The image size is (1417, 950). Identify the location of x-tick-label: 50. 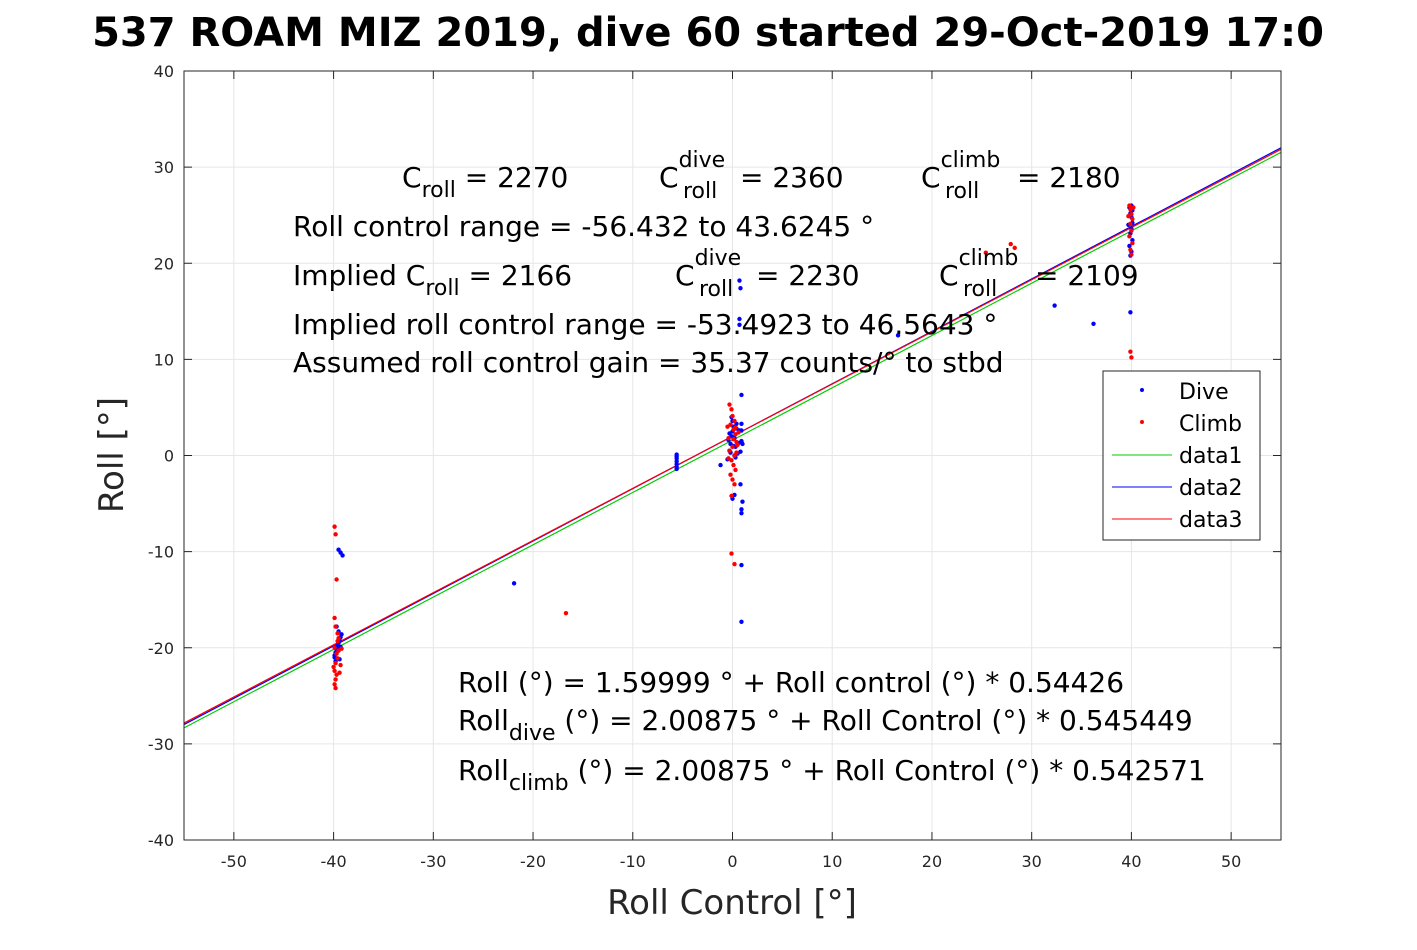
(1231, 861).